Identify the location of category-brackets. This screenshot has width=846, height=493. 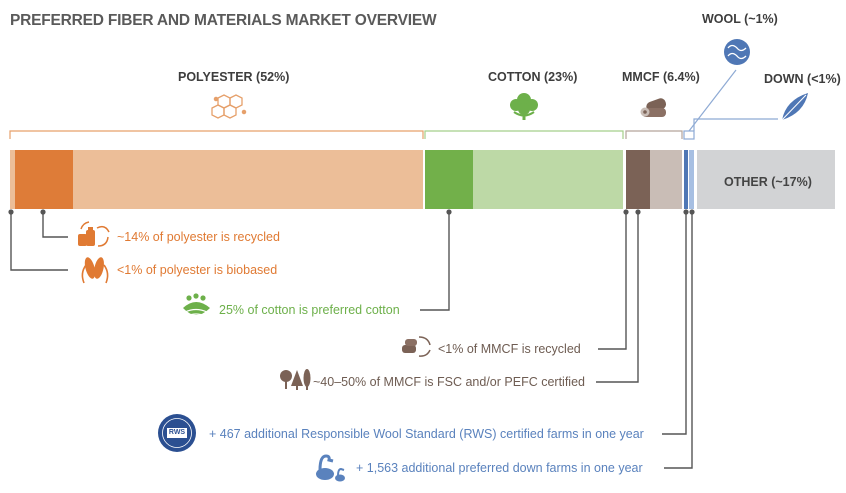
(393, 104).